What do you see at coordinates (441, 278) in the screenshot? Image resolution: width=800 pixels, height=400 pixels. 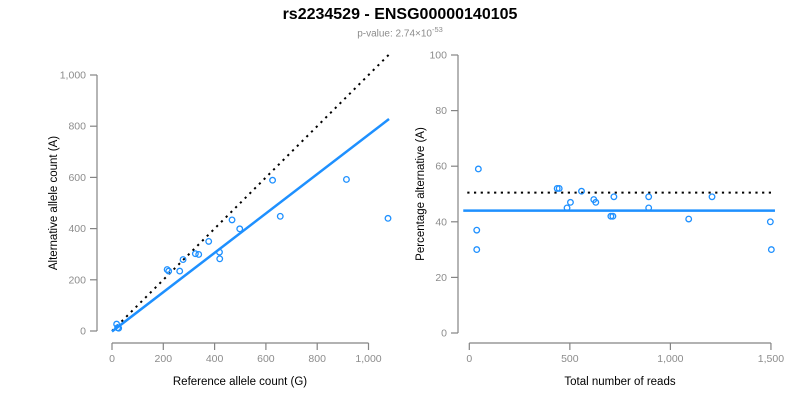 I see `y-tick-label: 20` at bounding box center [441, 278].